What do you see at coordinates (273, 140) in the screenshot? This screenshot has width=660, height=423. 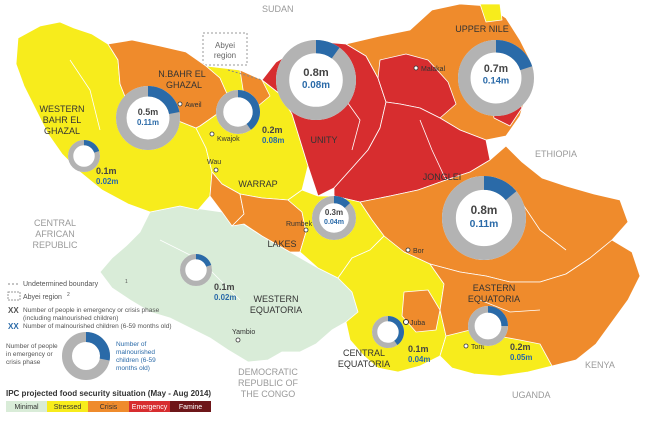 I see `bubble-children-warrap: 0.08m` at bounding box center [273, 140].